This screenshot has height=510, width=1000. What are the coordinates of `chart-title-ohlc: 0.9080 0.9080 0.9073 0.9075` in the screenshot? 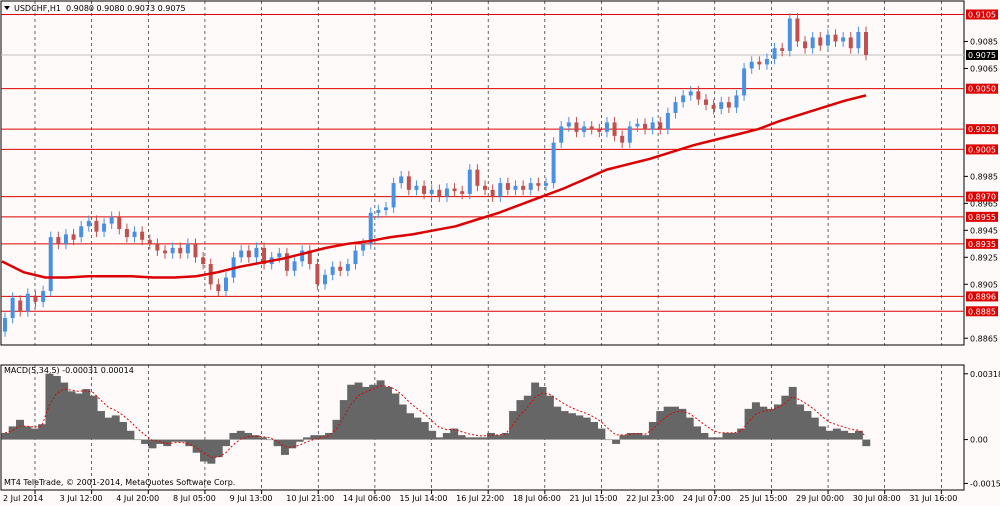 It's located at (126, 8).